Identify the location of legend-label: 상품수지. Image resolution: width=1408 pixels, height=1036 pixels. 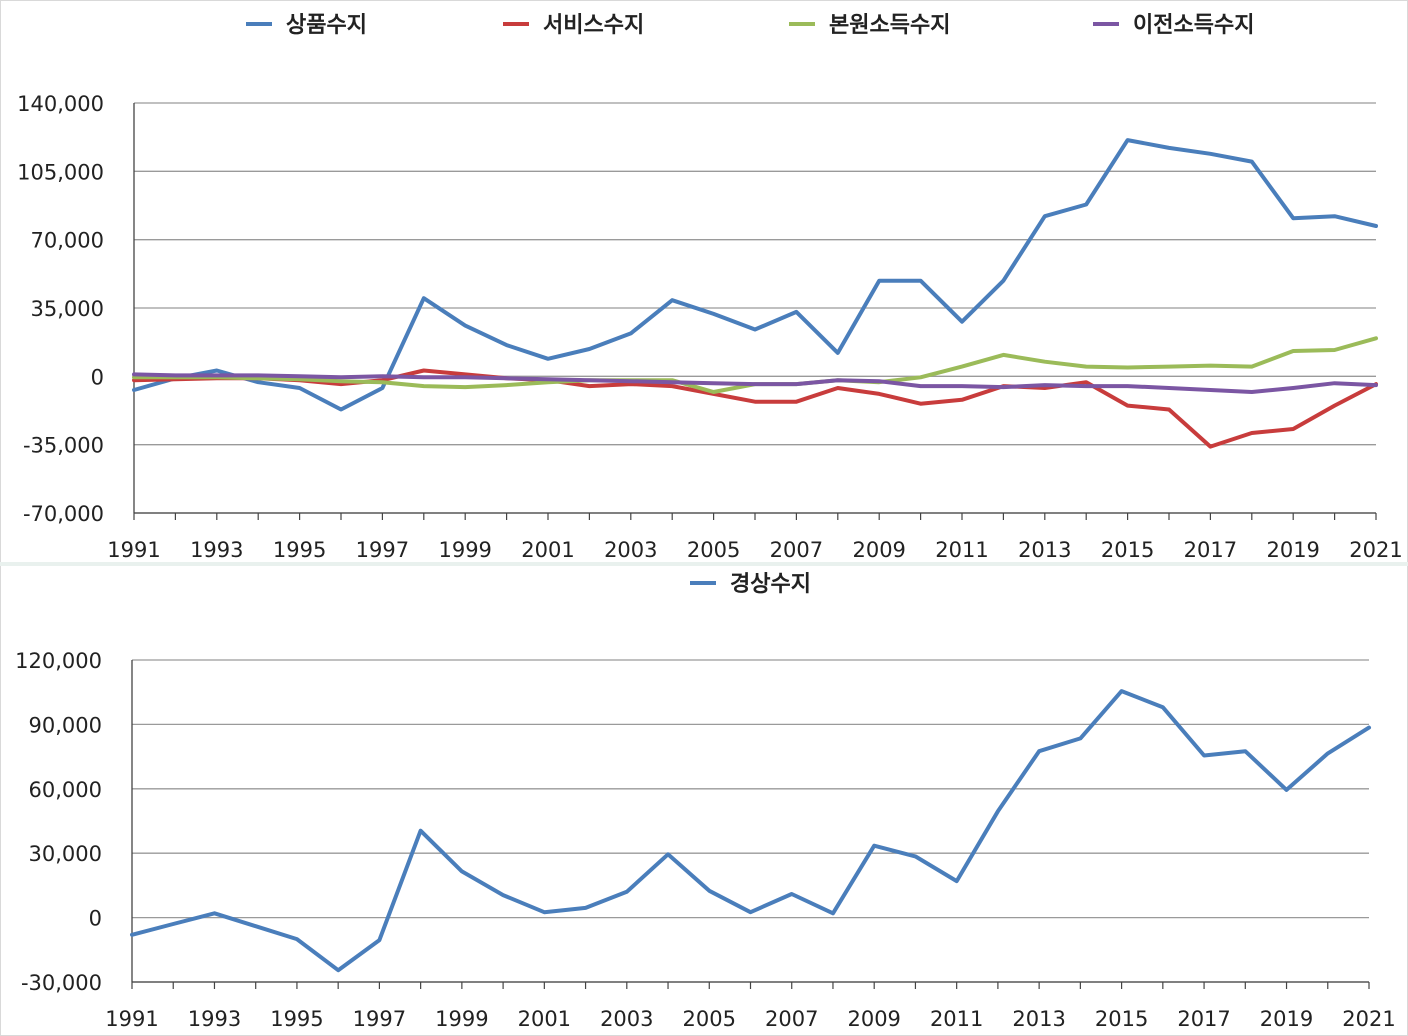
(326, 25).